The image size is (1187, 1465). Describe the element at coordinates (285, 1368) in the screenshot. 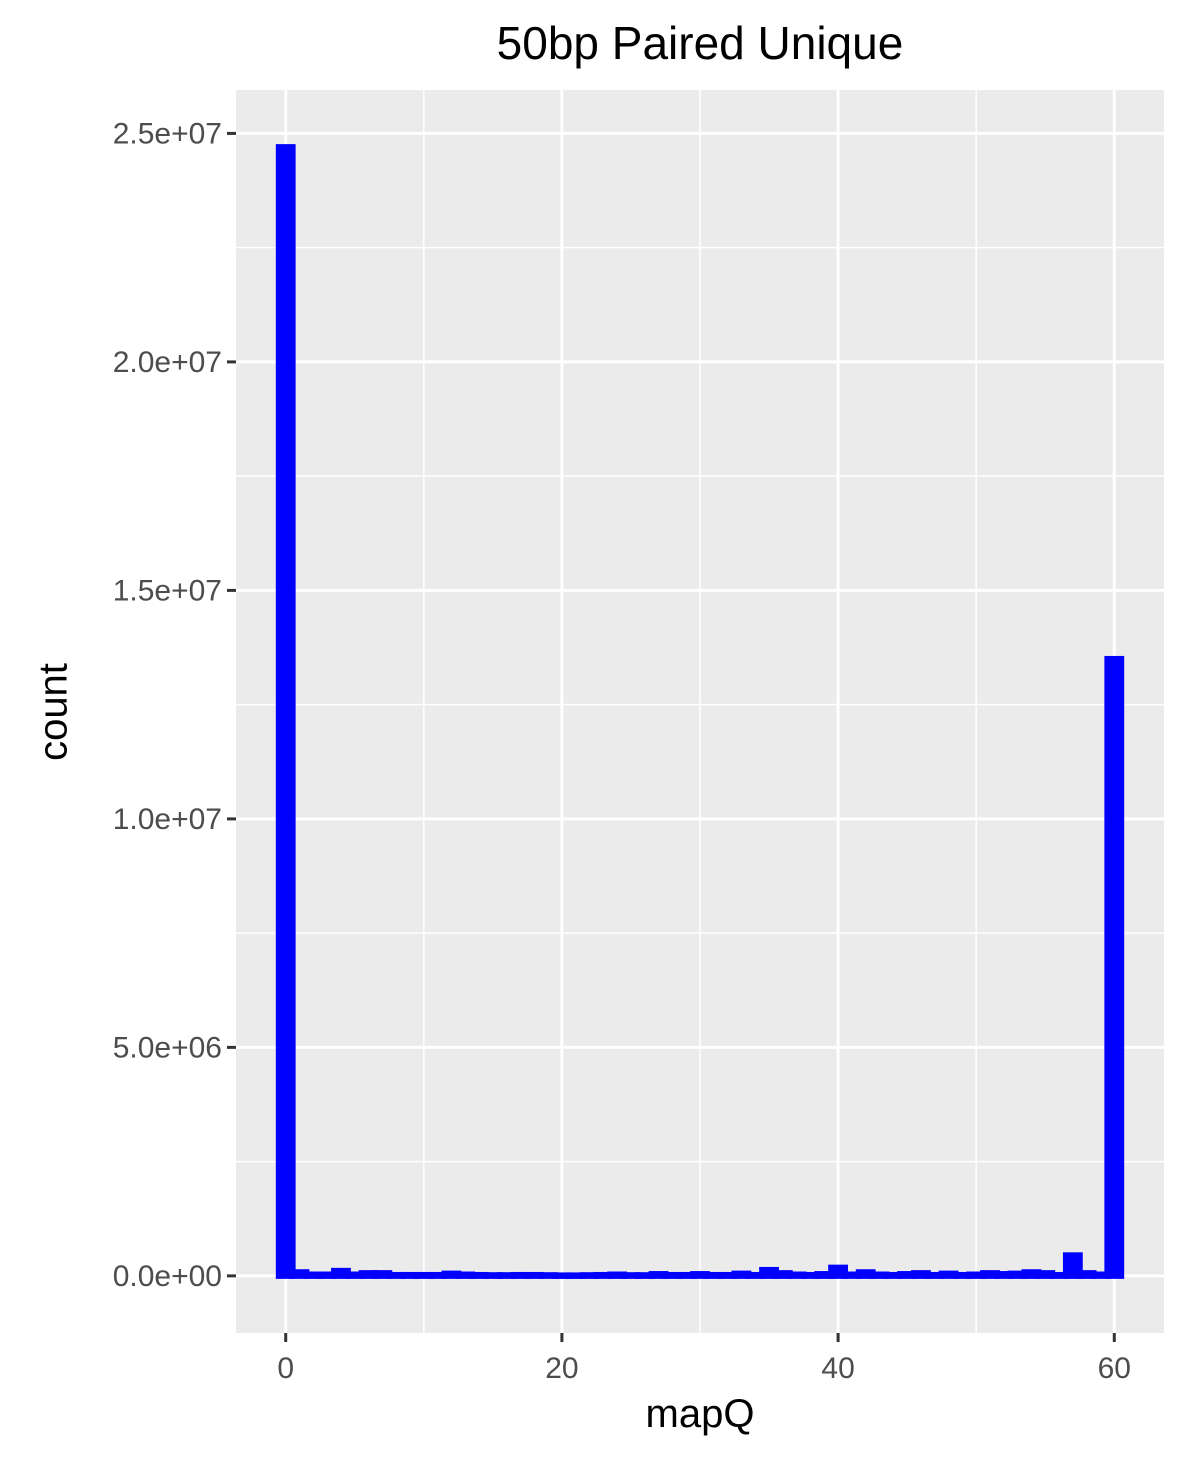

I see `x-tick-label: 0` at that location.